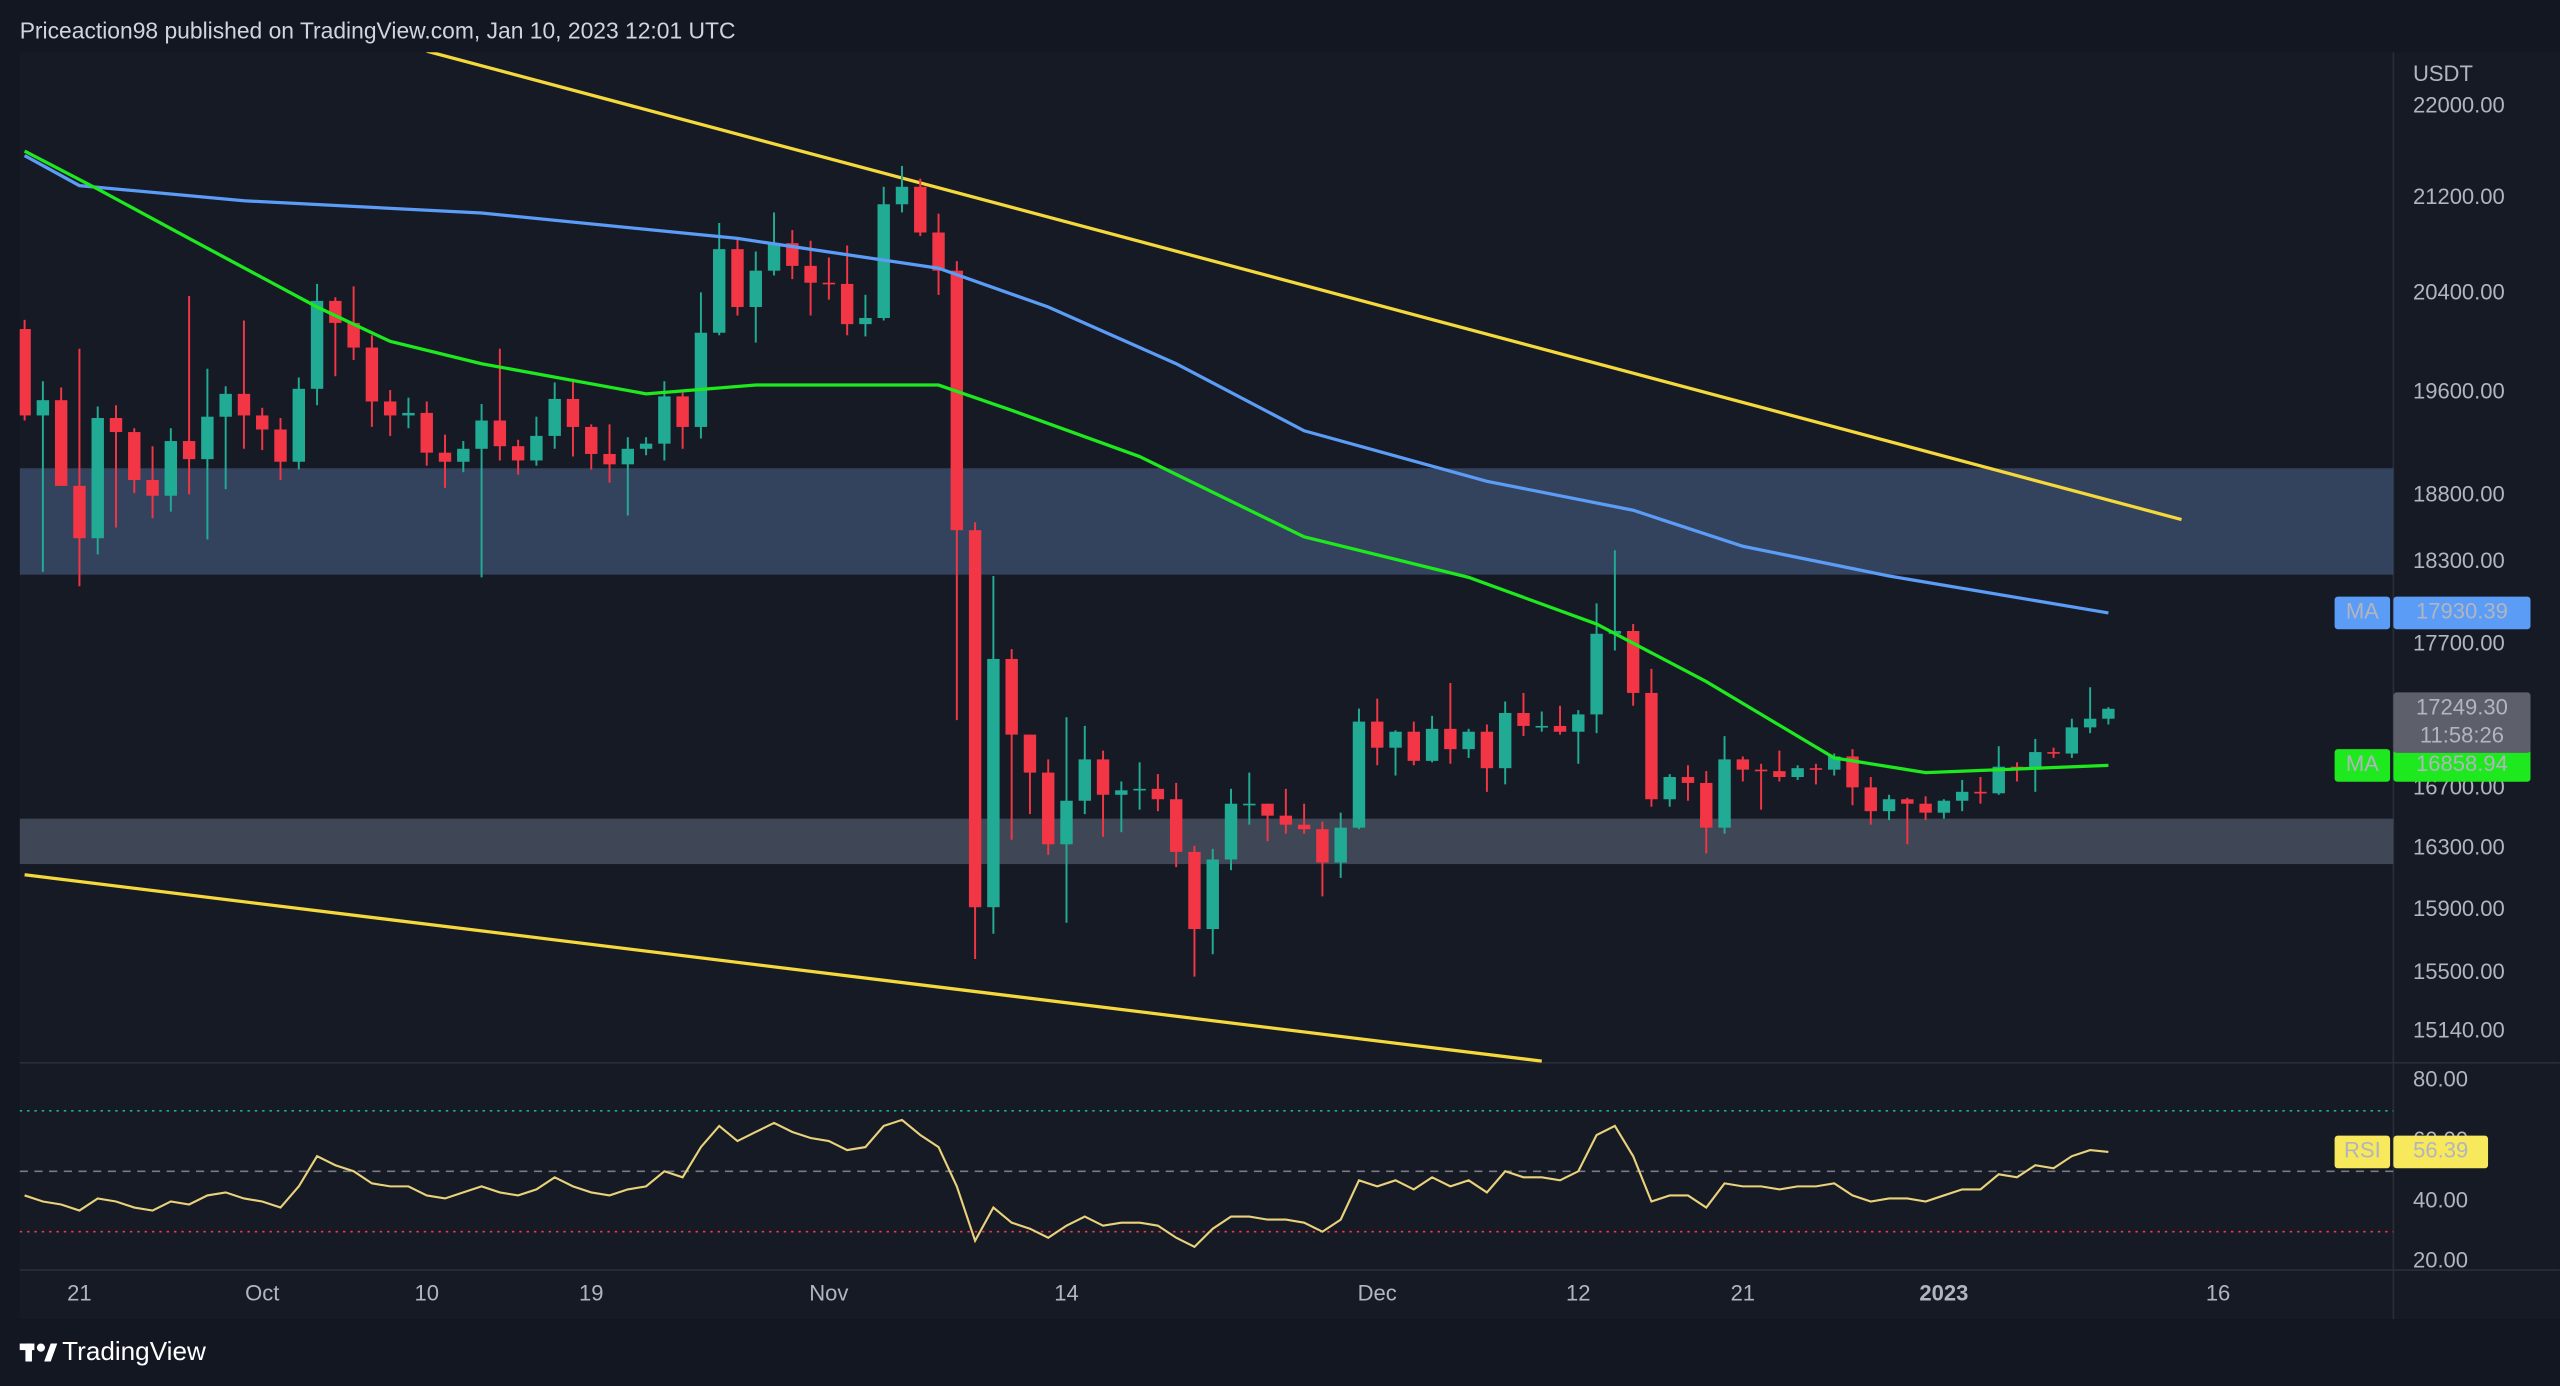 The width and height of the screenshot is (2560, 1386). What do you see at coordinates (2462, 722) in the screenshot?
I see `last-price-box` at bounding box center [2462, 722].